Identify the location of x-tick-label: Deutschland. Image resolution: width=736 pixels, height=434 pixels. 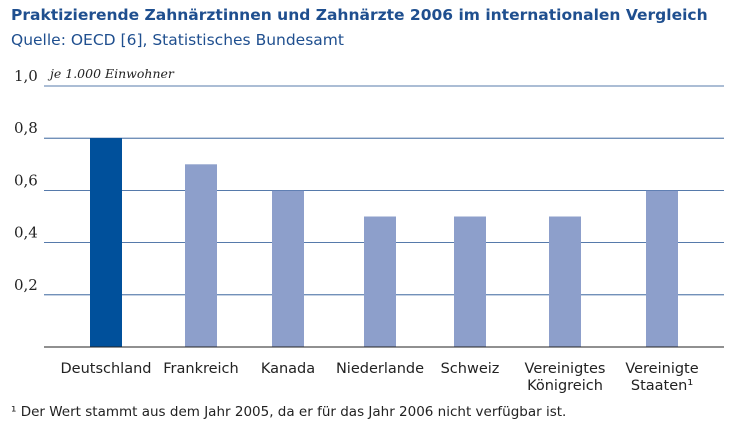
(106, 369).